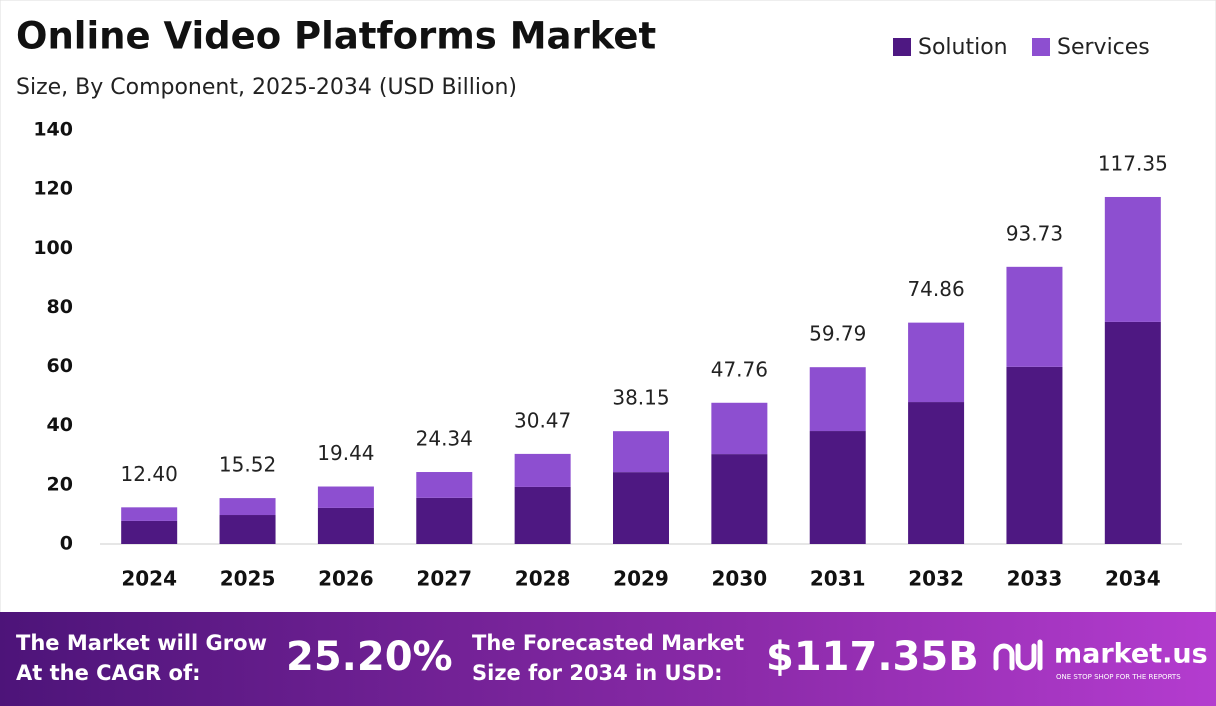 This screenshot has height=706, width=1216. Describe the element at coordinates (248, 579) in the screenshot. I see `x-tick-label: 2025` at that location.